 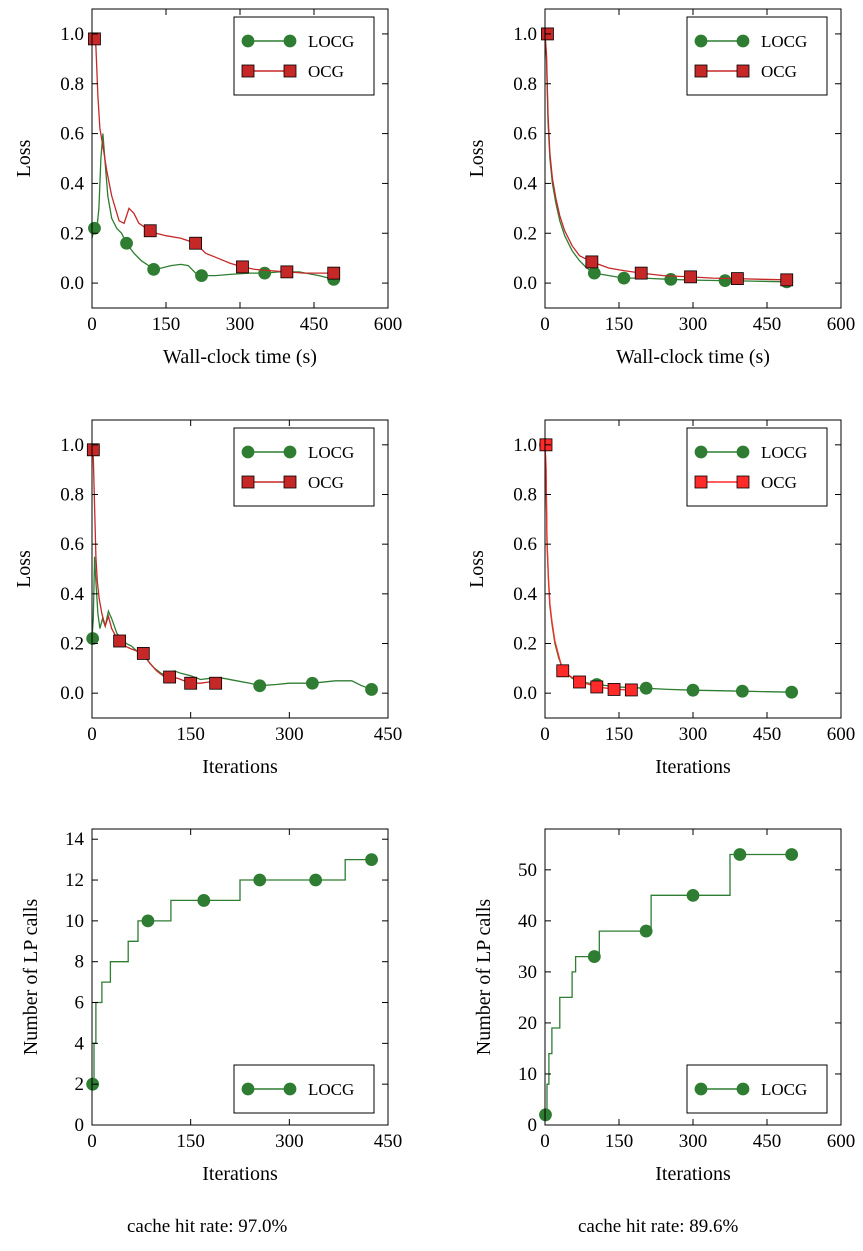 What do you see at coordinates (80, 962) in the screenshot?
I see `y-tick-label: 8` at bounding box center [80, 962].